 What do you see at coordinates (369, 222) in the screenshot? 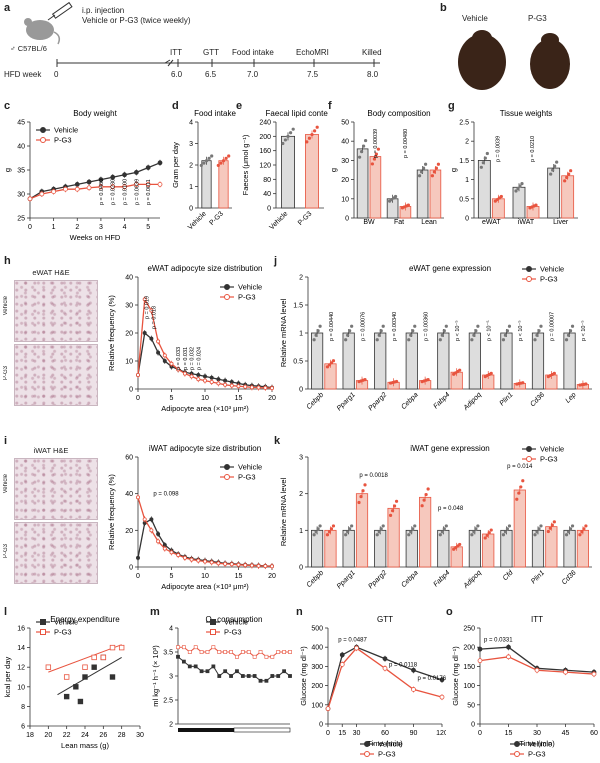
I see `category-label: BW` at bounding box center [369, 222].